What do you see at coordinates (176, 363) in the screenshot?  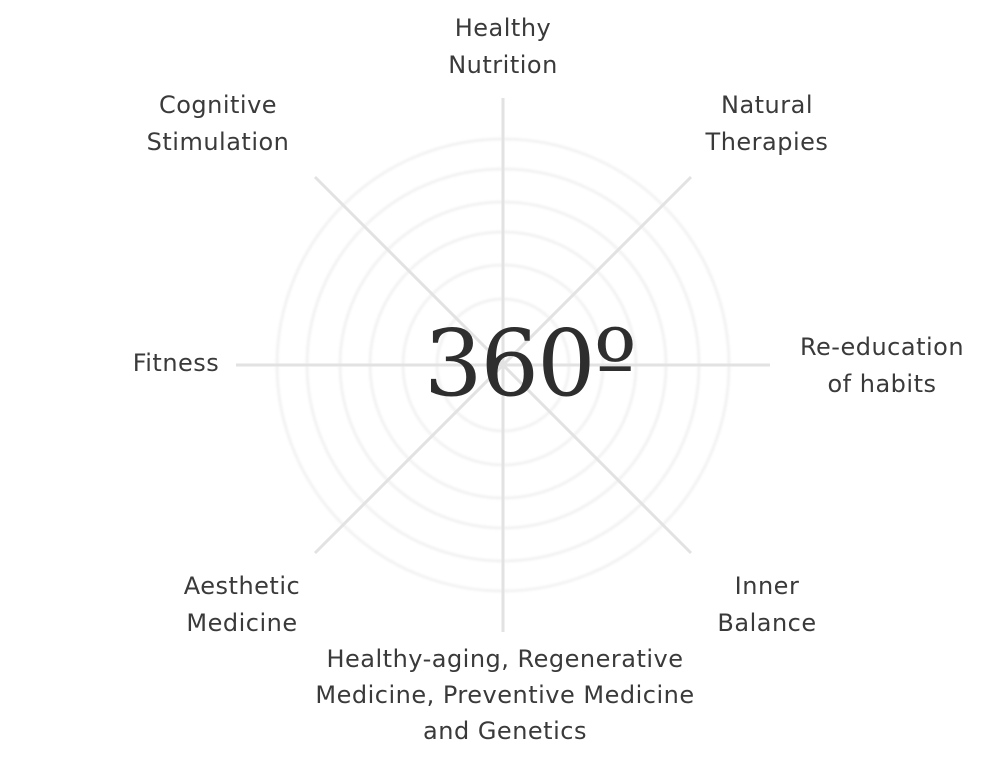 I see `label-fitness: Fitness` at bounding box center [176, 363].